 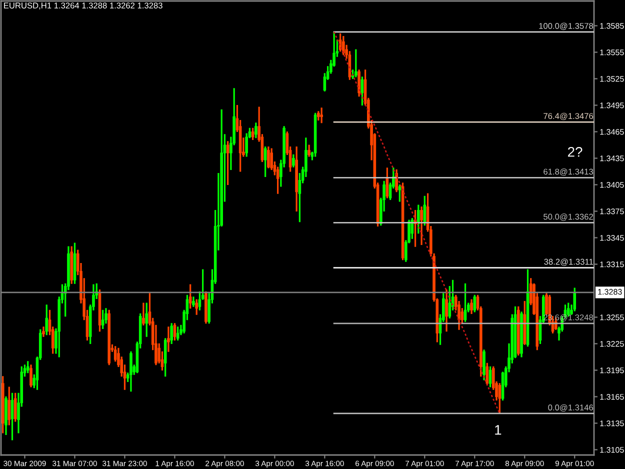 I want to click on y-tick-label: 1.3105, so click(x=612, y=449).